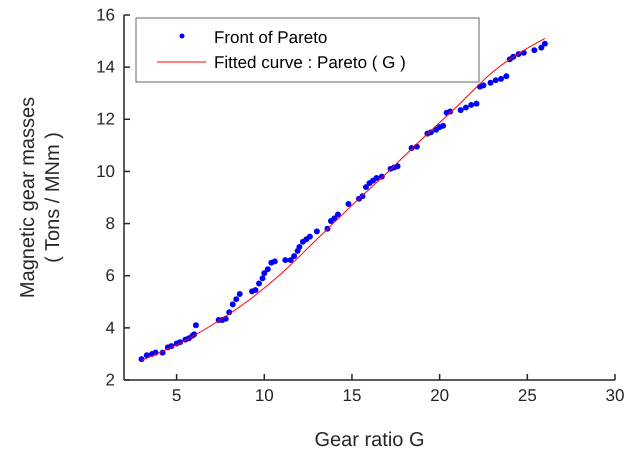 The image size is (638, 457). Describe the element at coordinates (177, 396) in the screenshot. I see `x-tick-label: 5` at that location.